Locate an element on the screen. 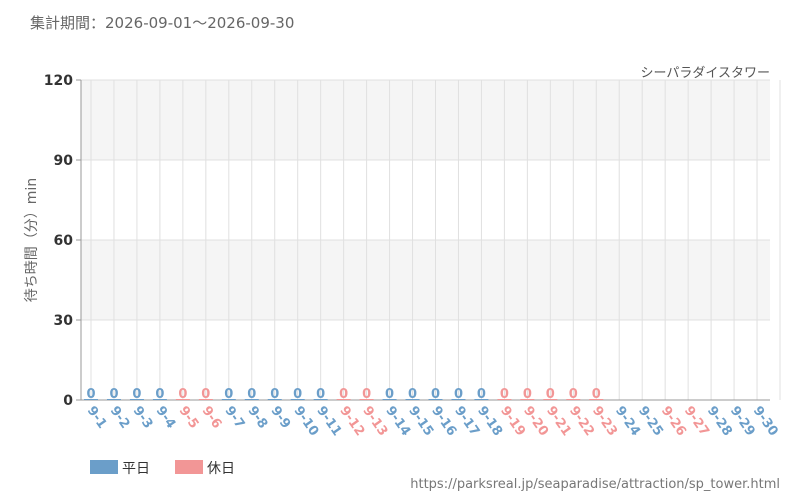 The width and height of the screenshot is (800, 500). x-tick-label: 9-6 is located at coordinates (212, 418).